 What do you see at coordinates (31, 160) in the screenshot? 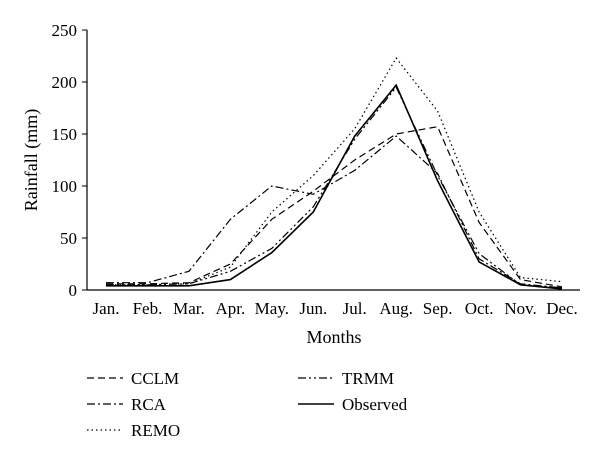
I see `y-axis-title: Rainfall (mm)` at bounding box center [31, 160].